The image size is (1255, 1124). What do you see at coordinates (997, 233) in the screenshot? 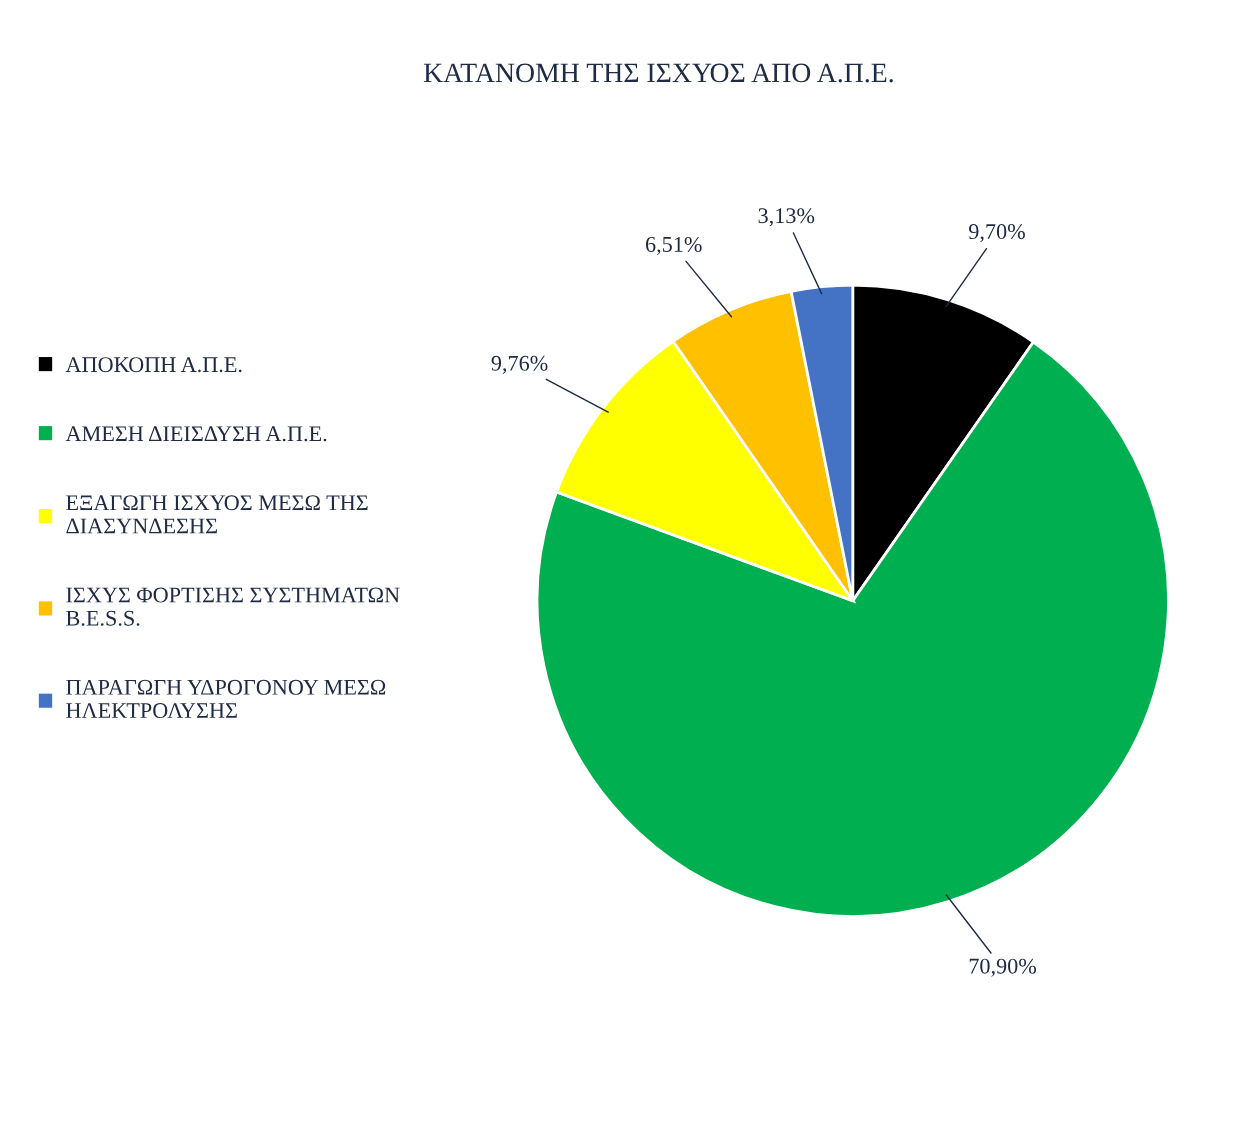
I see `data-label: 9,70%` at bounding box center [997, 233].